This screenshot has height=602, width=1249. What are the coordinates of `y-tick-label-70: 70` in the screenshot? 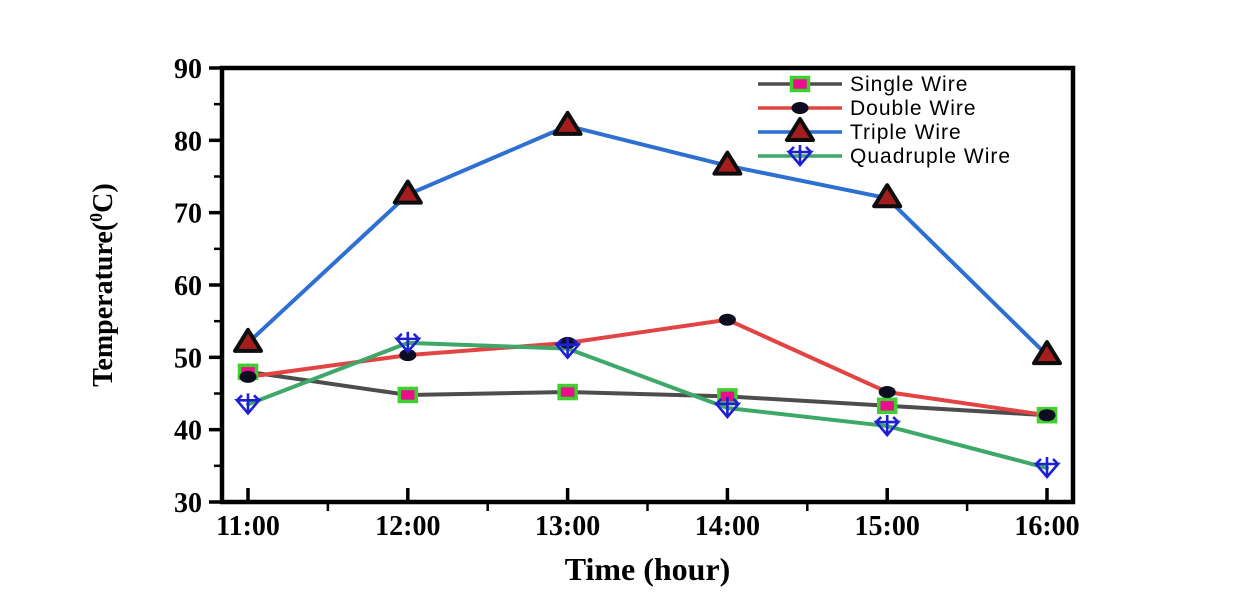 It's located at (188, 214).